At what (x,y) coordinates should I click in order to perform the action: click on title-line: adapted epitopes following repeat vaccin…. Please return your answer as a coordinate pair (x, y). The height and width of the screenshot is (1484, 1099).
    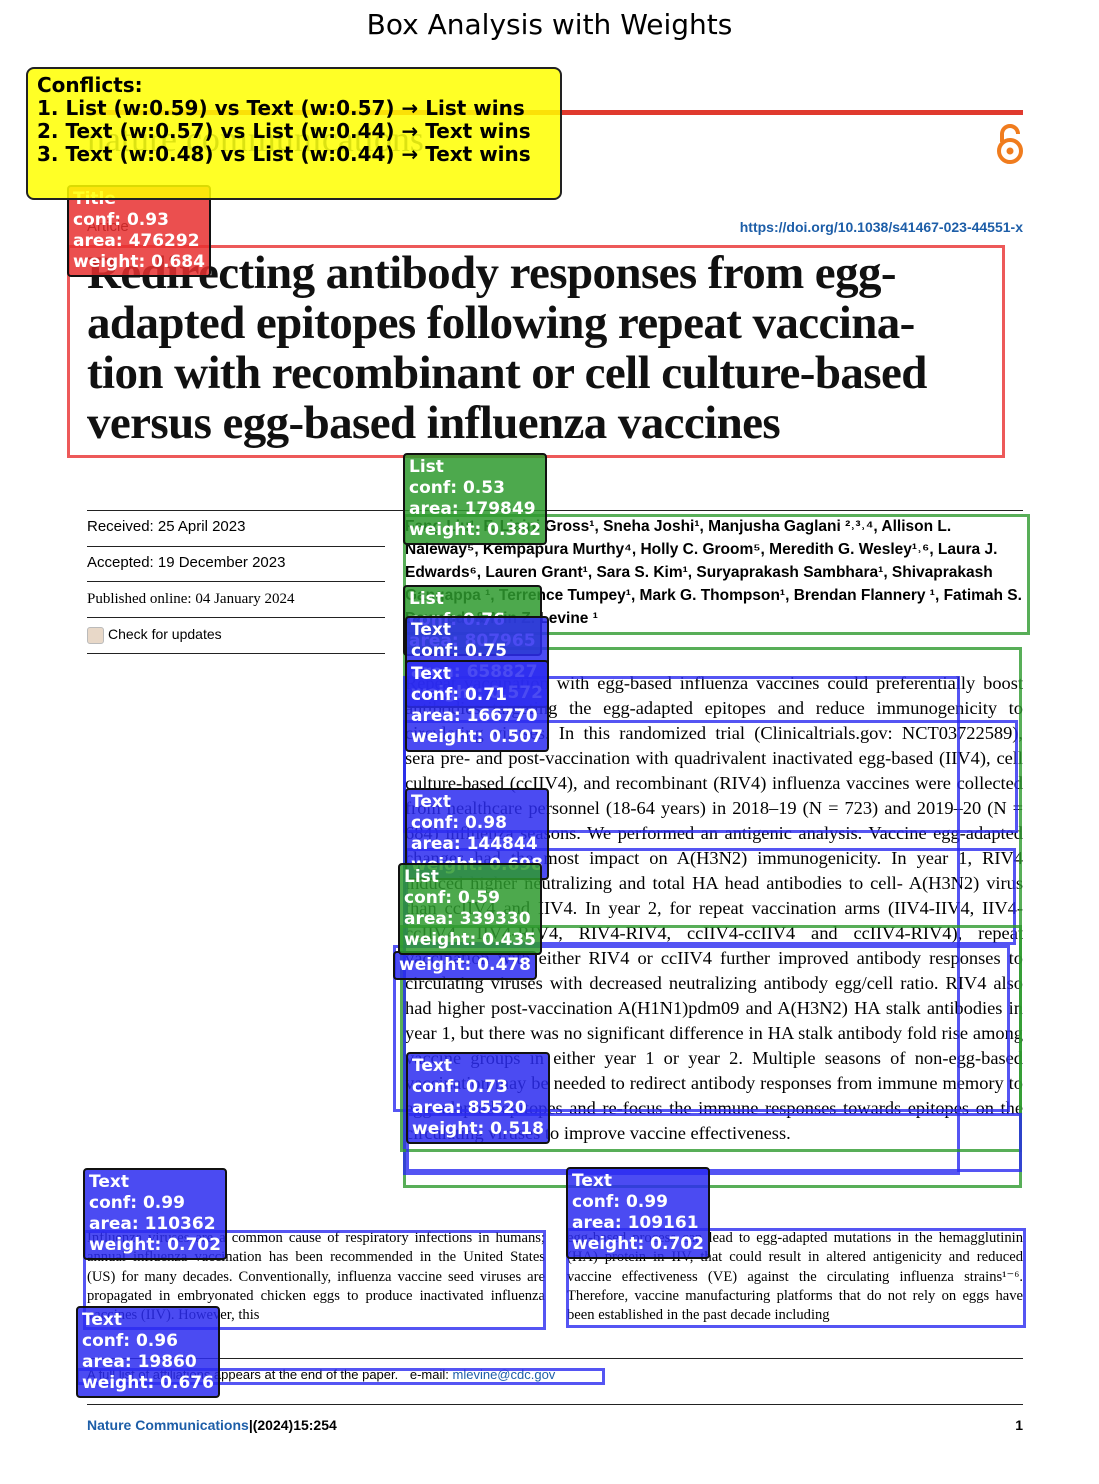
    Looking at the image, I should click on (501, 323).